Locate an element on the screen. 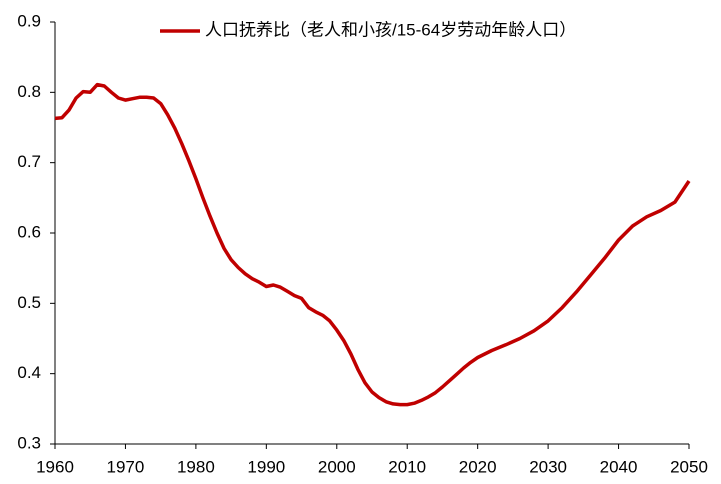 This screenshot has height=484, width=721. y-tick-label: 0.7 is located at coordinates (29, 161).